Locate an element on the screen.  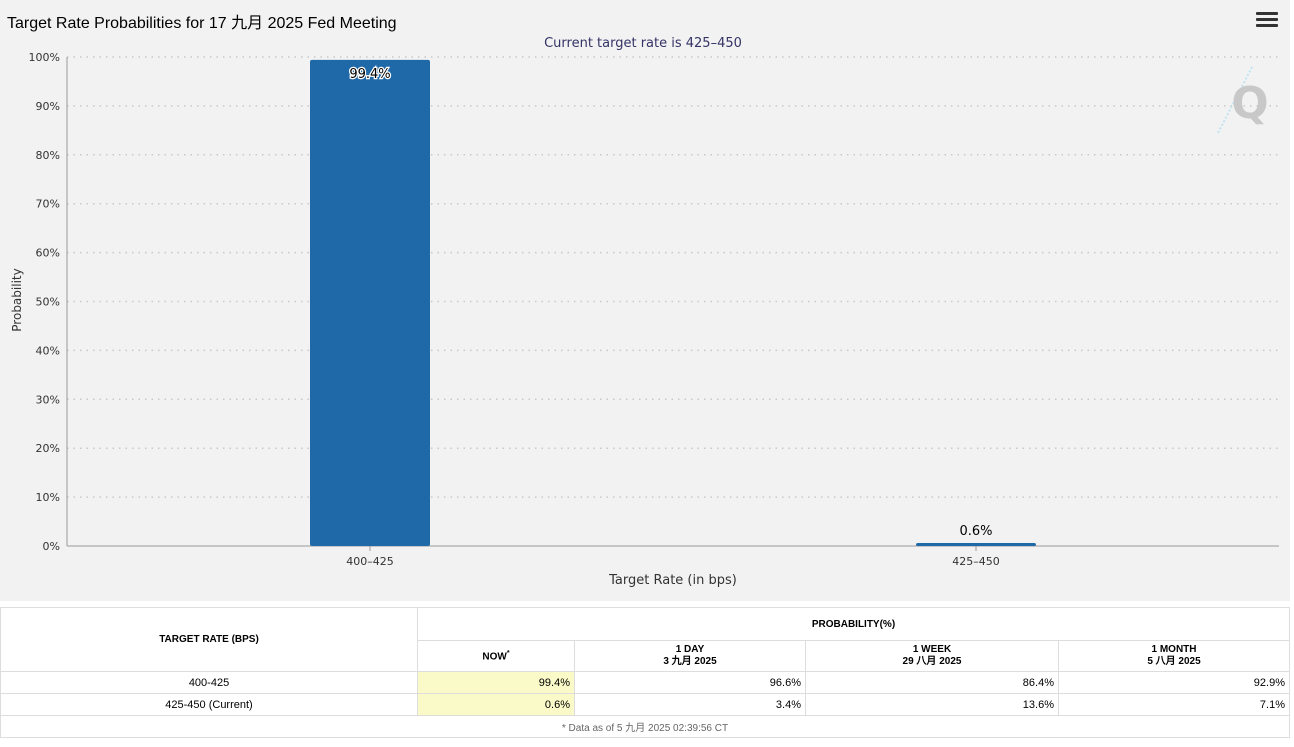
y-tick-label: 80% is located at coordinates (48, 155).